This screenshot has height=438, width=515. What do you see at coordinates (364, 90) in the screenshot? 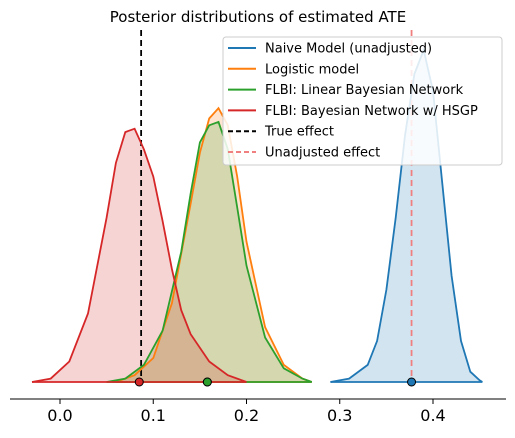
I see `legend-label-2: FLBI: Linear Bayesian Network` at bounding box center [364, 90].